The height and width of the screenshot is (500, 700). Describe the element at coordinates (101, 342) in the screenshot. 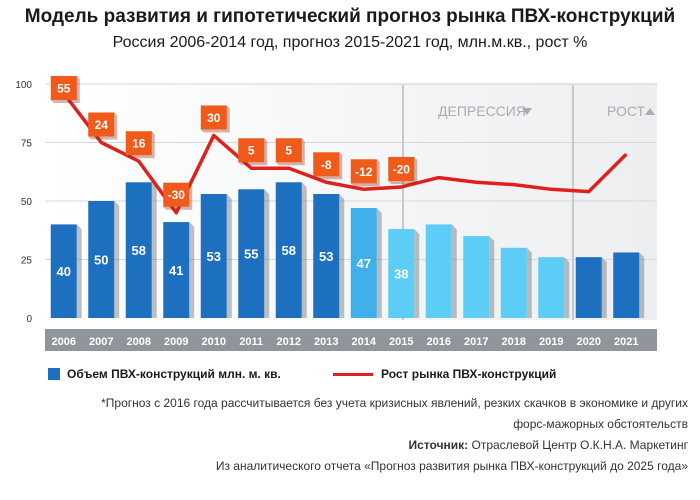

I see `x-tick-label: 2007` at that location.